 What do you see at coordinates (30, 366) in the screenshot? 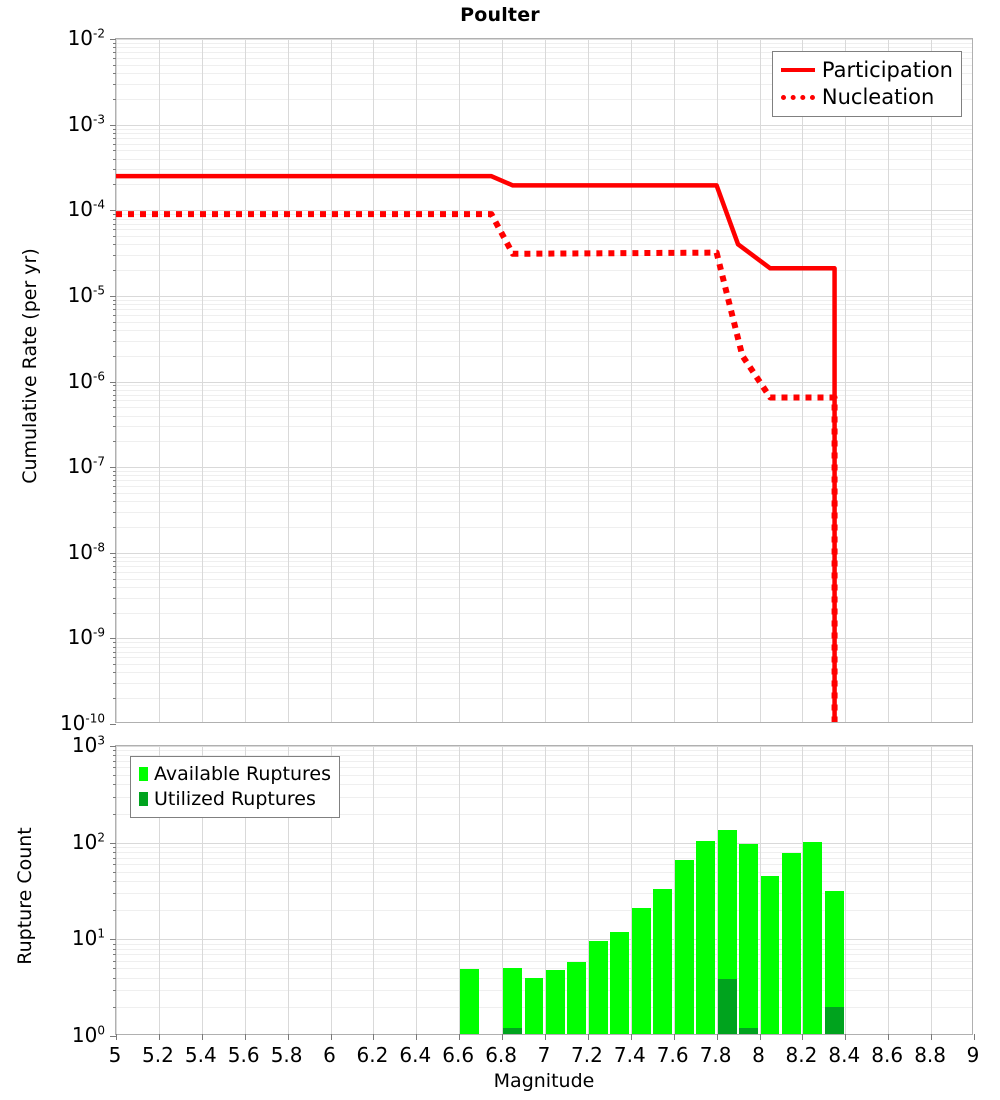
I see `top-panel-y-axis-label: Cumulative Rate (per yr)` at bounding box center [30, 366].